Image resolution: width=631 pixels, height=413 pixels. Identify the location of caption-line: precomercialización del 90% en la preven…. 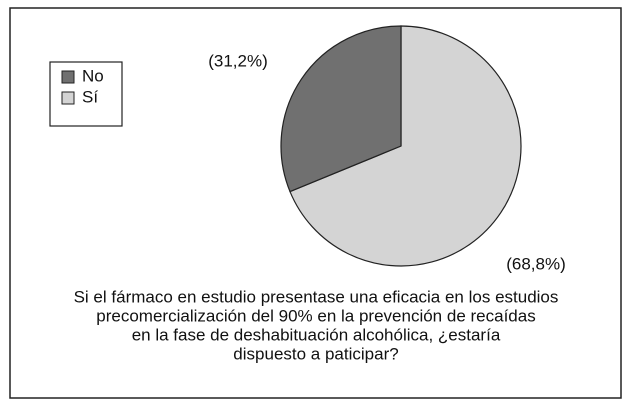
(315, 315).